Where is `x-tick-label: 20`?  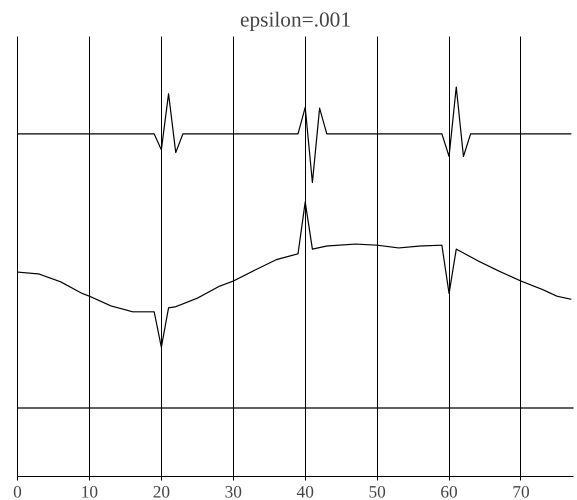
x-tick-label: 20 is located at coordinates (161, 491).